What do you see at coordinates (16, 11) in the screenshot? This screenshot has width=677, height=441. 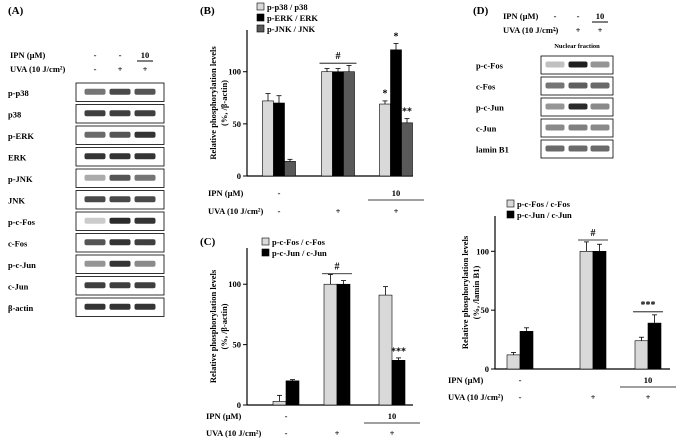 I see `panel-label: (A)` at bounding box center [16, 11].